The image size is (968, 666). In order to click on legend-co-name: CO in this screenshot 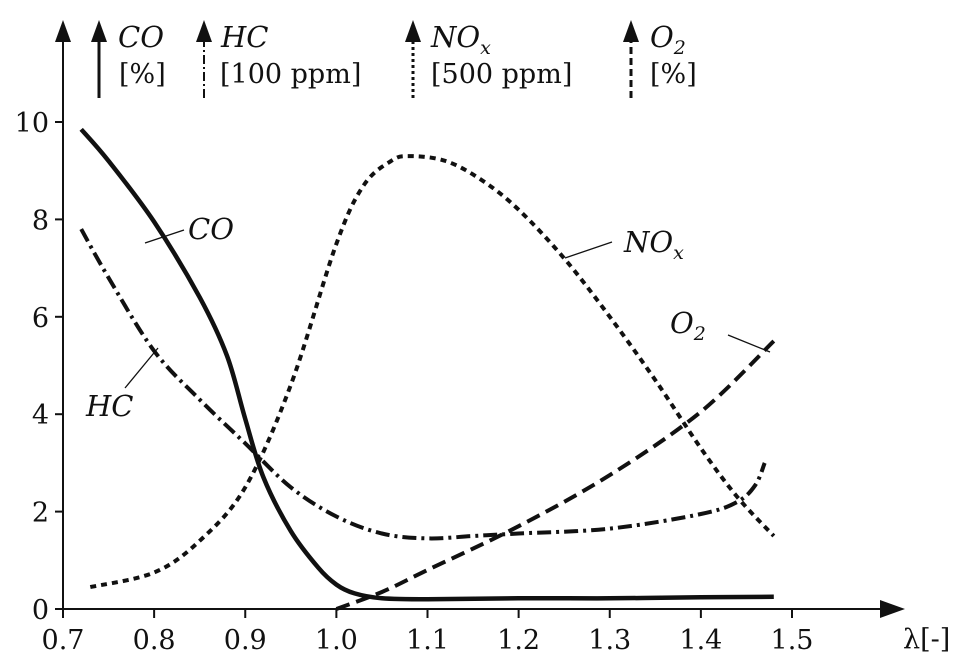, I will do `click(141, 37)`.